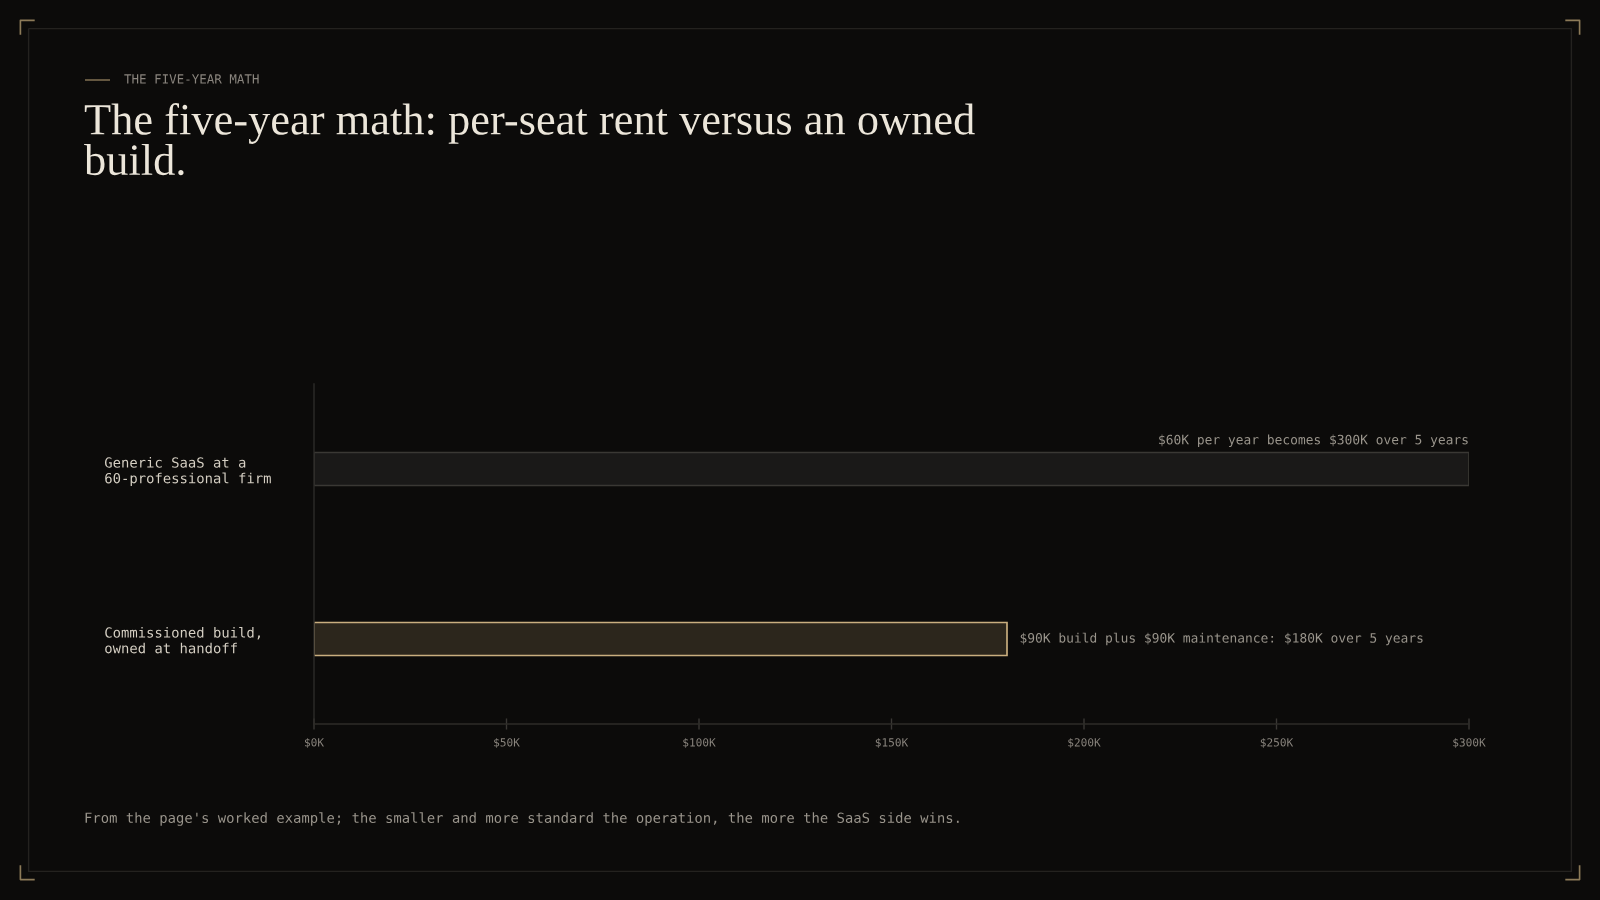  I want to click on x-tick-label: $0K, so click(314, 743).